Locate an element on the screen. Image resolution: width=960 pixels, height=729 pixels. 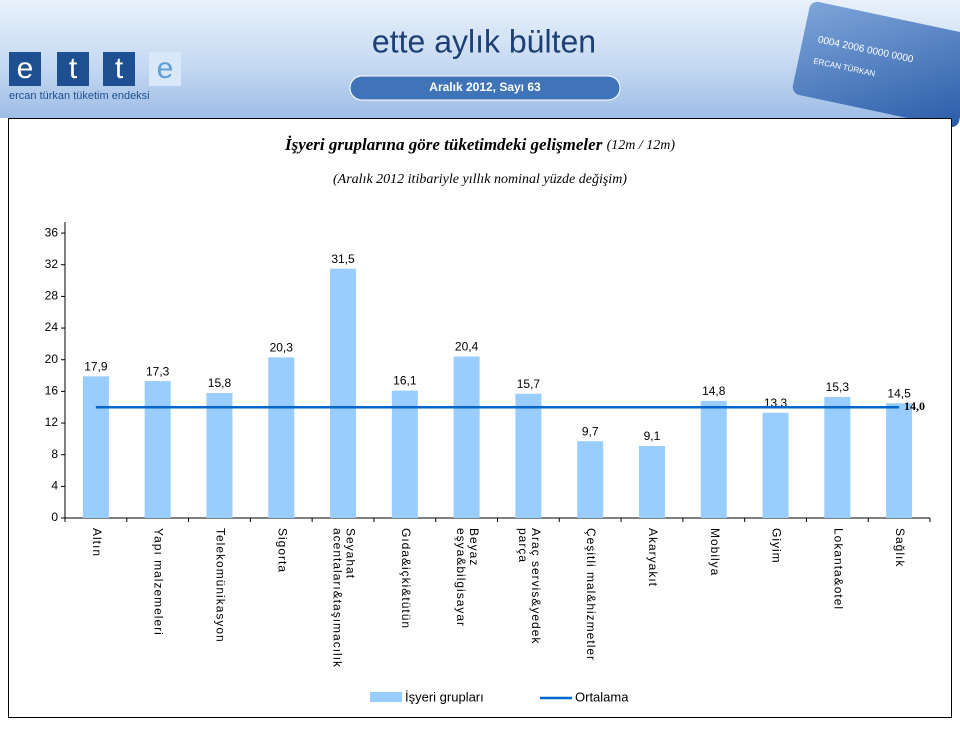
data-label: 9,1 is located at coordinates (652, 436).